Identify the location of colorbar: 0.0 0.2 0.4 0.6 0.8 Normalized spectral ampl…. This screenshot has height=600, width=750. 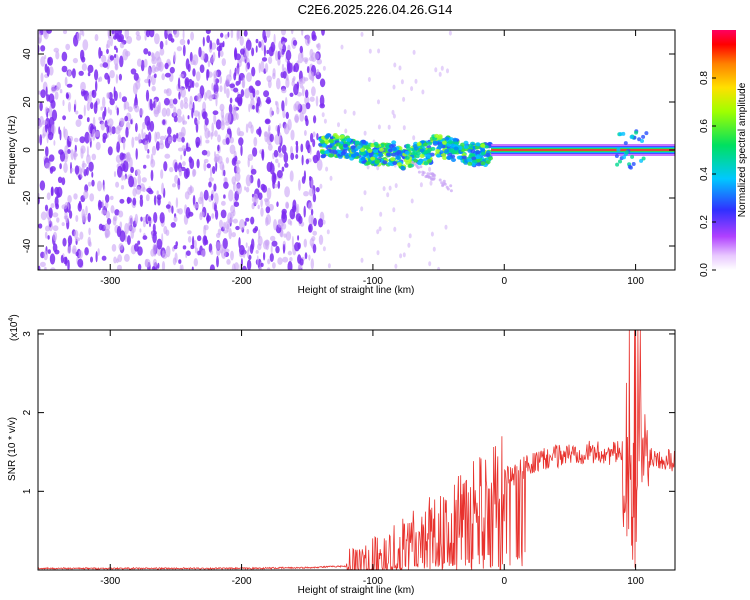
(723, 153).